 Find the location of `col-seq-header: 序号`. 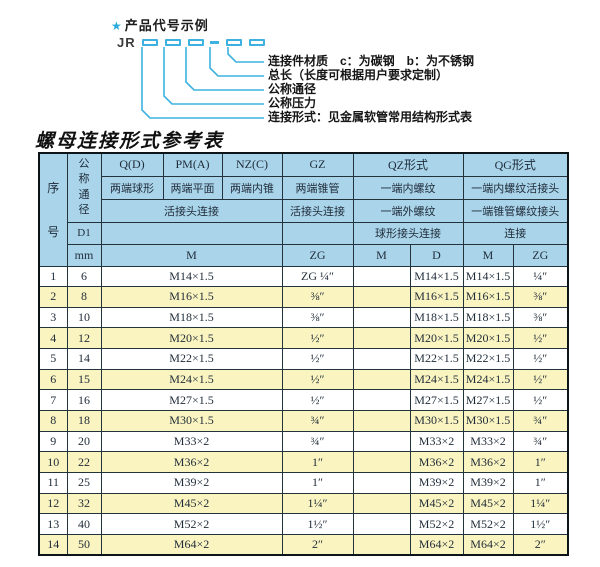

col-seq-header: 序号 is located at coordinates (53, 209).